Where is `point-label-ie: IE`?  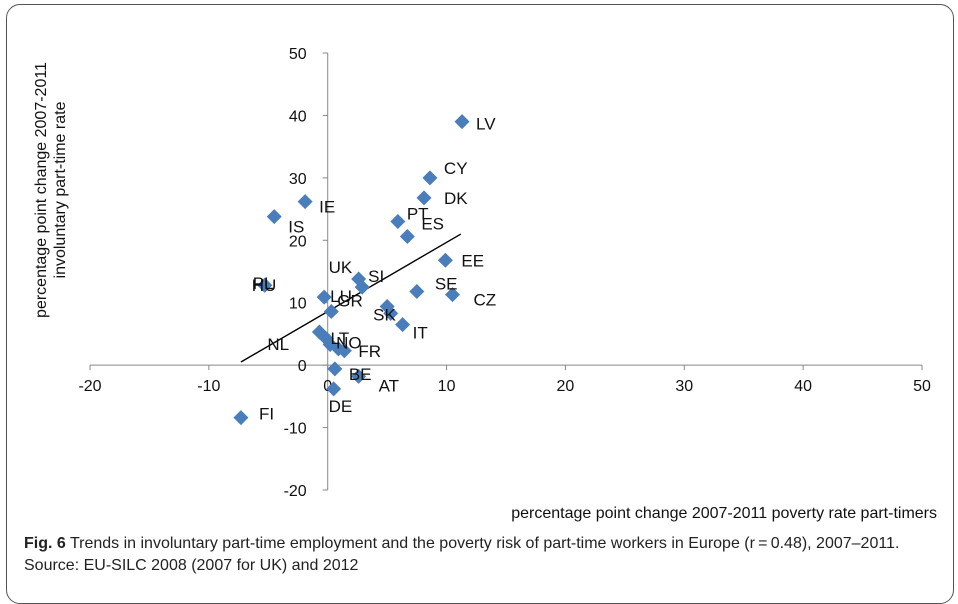 point-label-ie: IE is located at coordinates (327, 207).